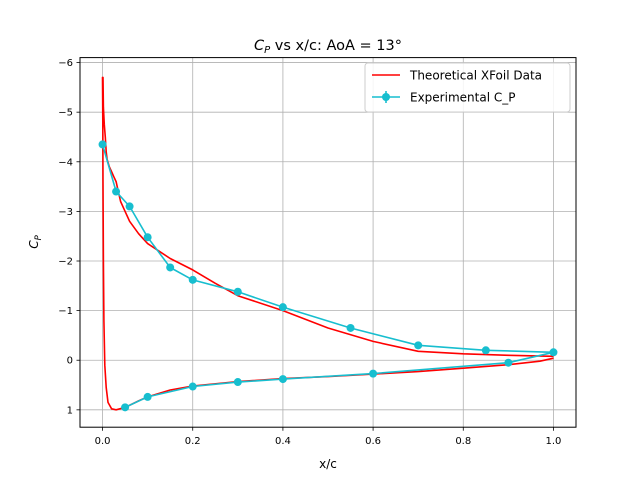 The width and height of the screenshot is (640, 480). What do you see at coordinates (554, 441) in the screenshot?
I see `x-tick-label: 1.0` at bounding box center [554, 441].